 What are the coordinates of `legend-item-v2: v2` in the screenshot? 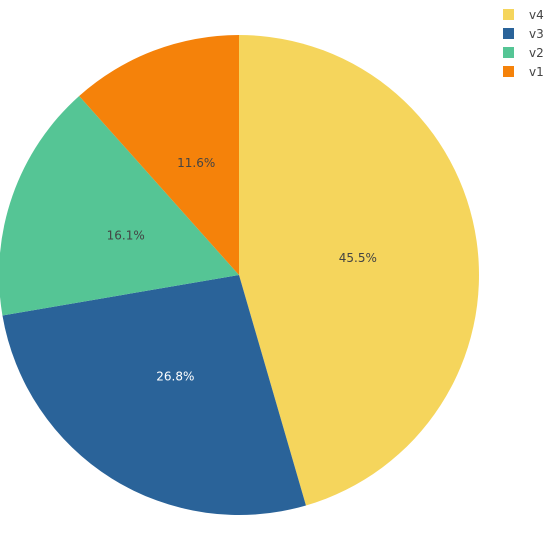 It's located at (523, 53).